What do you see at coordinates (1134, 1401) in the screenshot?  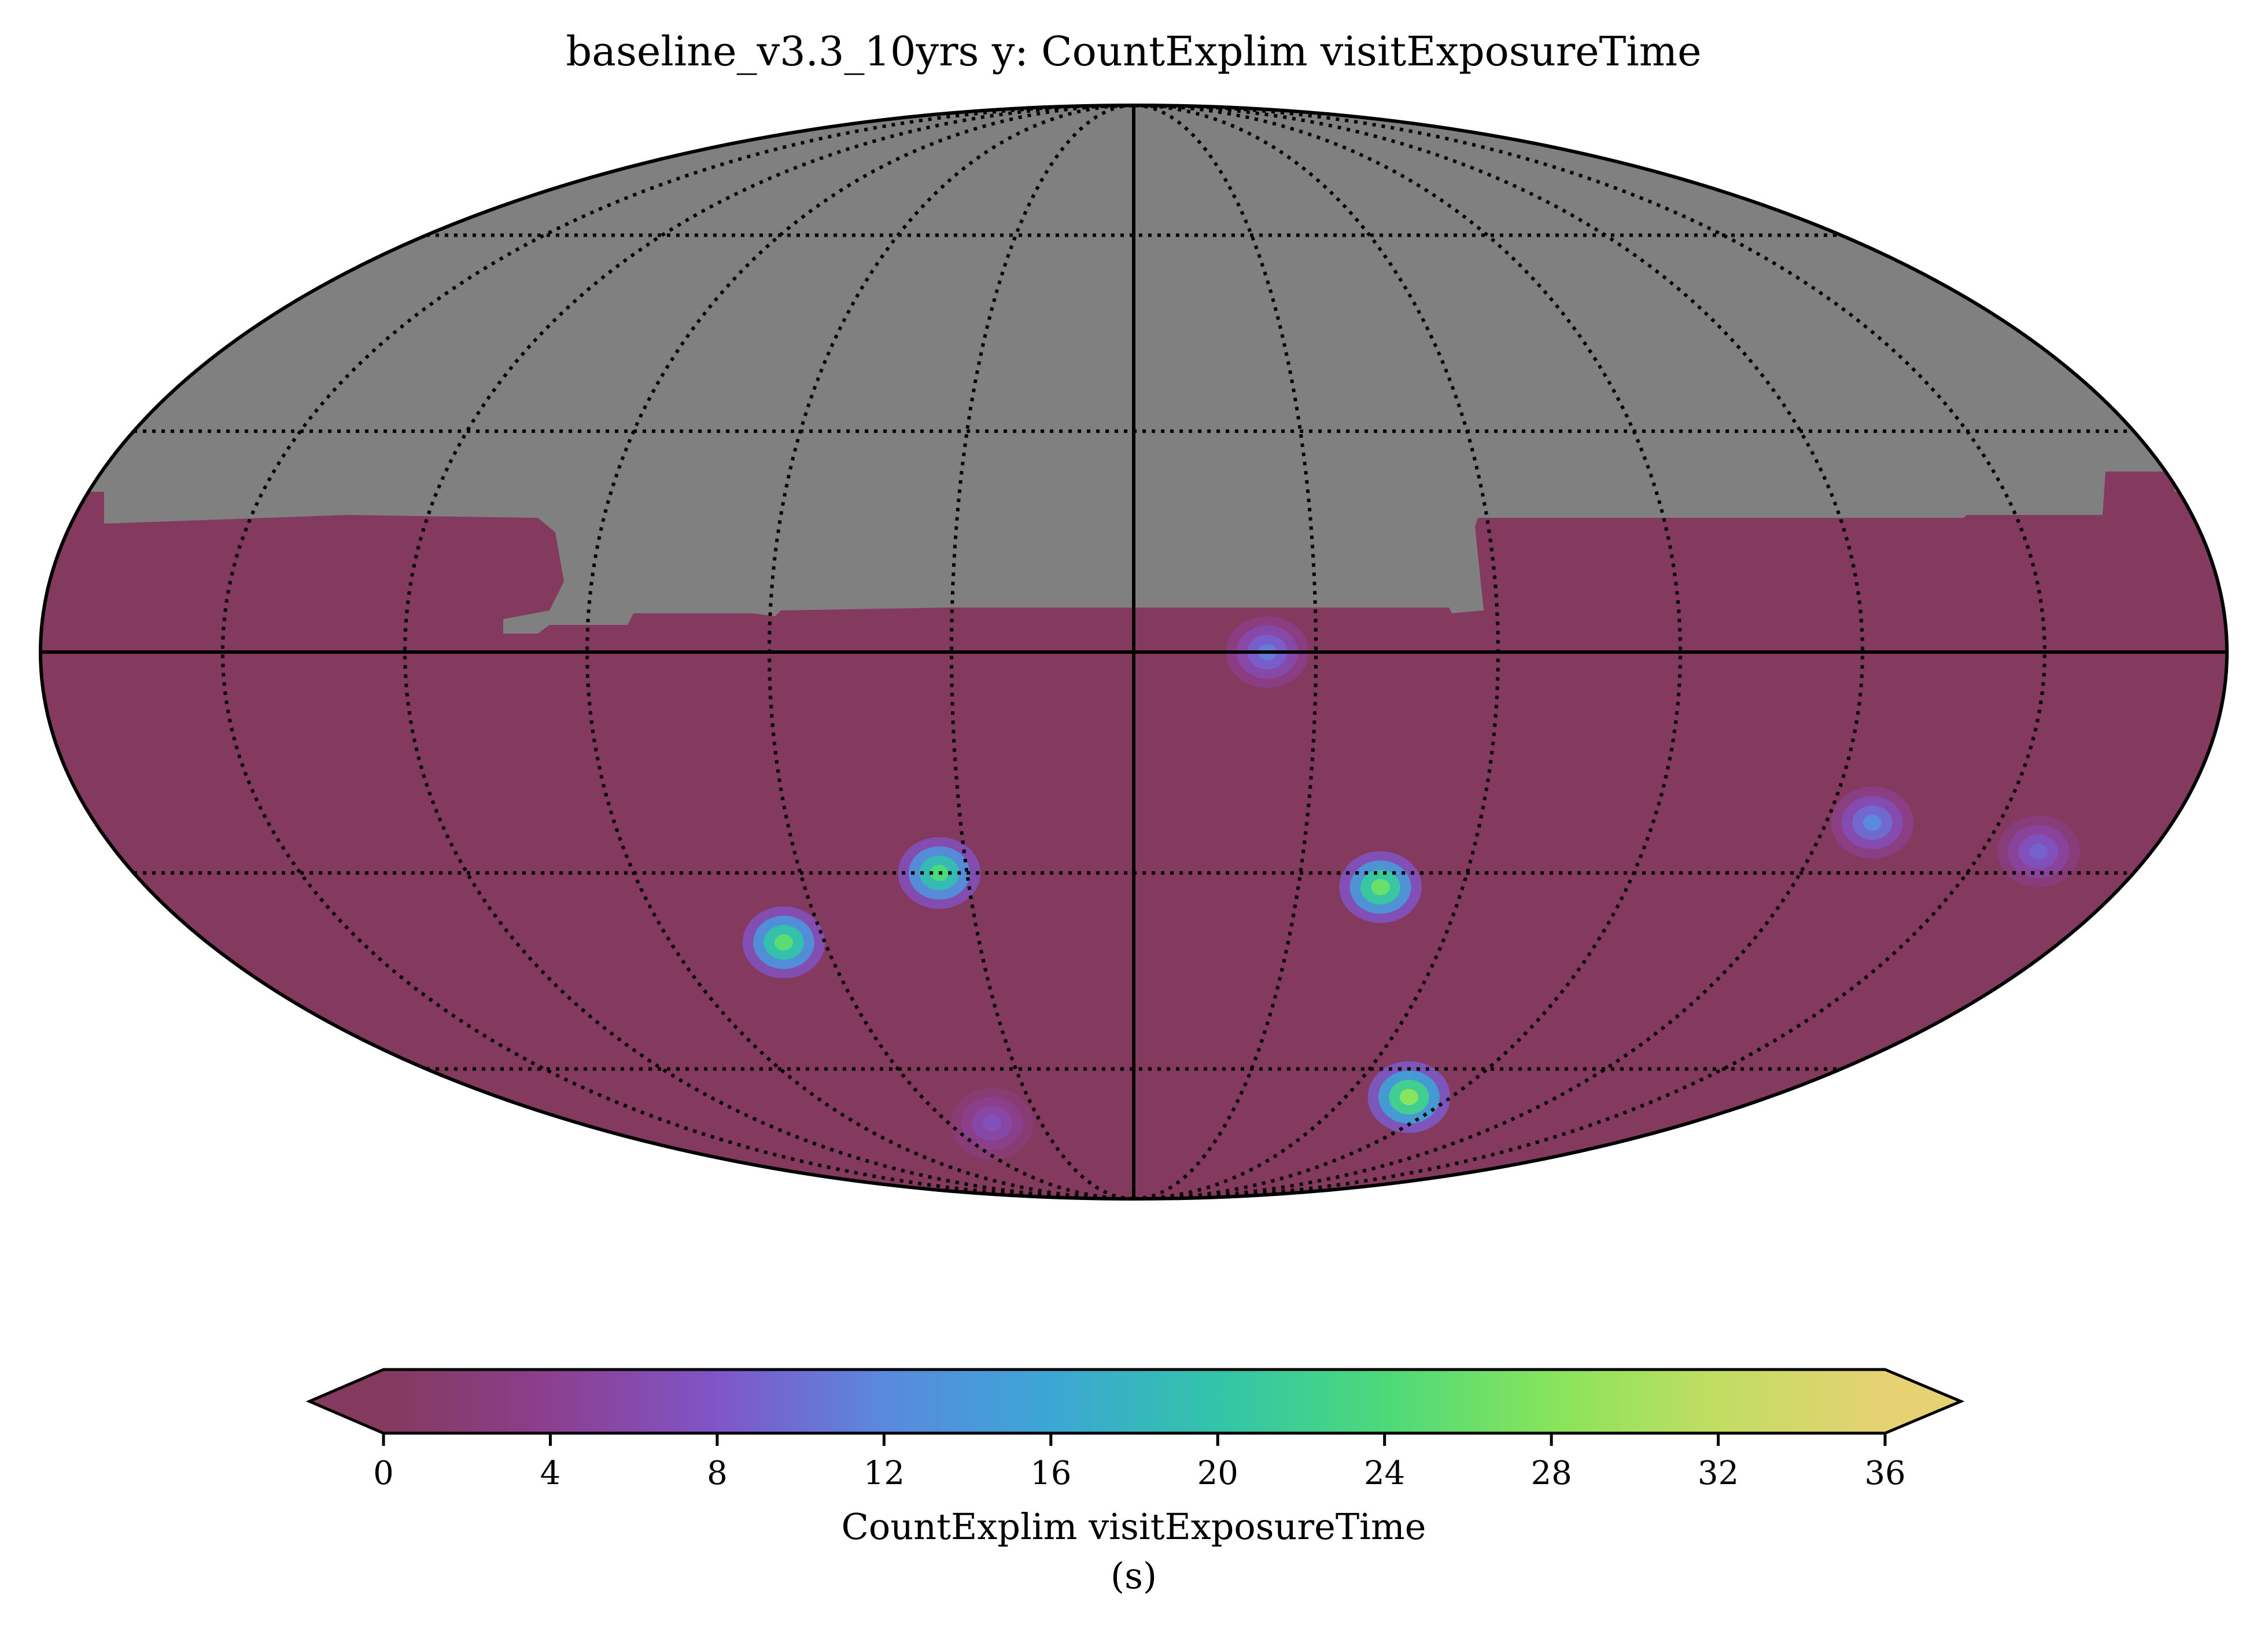 I see `colorbar-gradient` at bounding box center [1134, 1401].